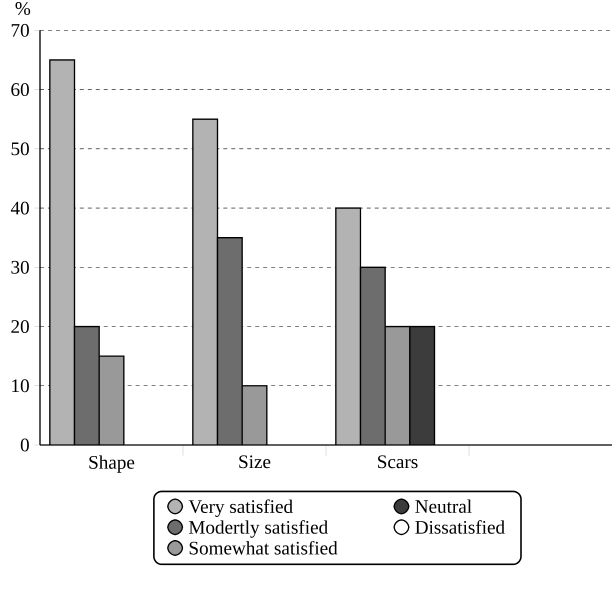  What do you see at coordinates (23, 9) in the screenshot?
I see `y-axis-title: %` at bounding box center [23, 9].